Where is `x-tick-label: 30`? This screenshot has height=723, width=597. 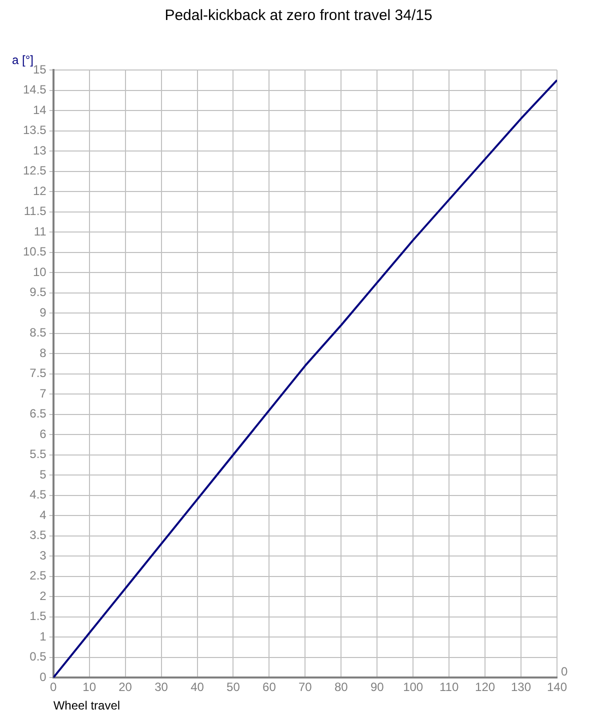 x-tick-label: 30 is located at coordinates (161, 687).